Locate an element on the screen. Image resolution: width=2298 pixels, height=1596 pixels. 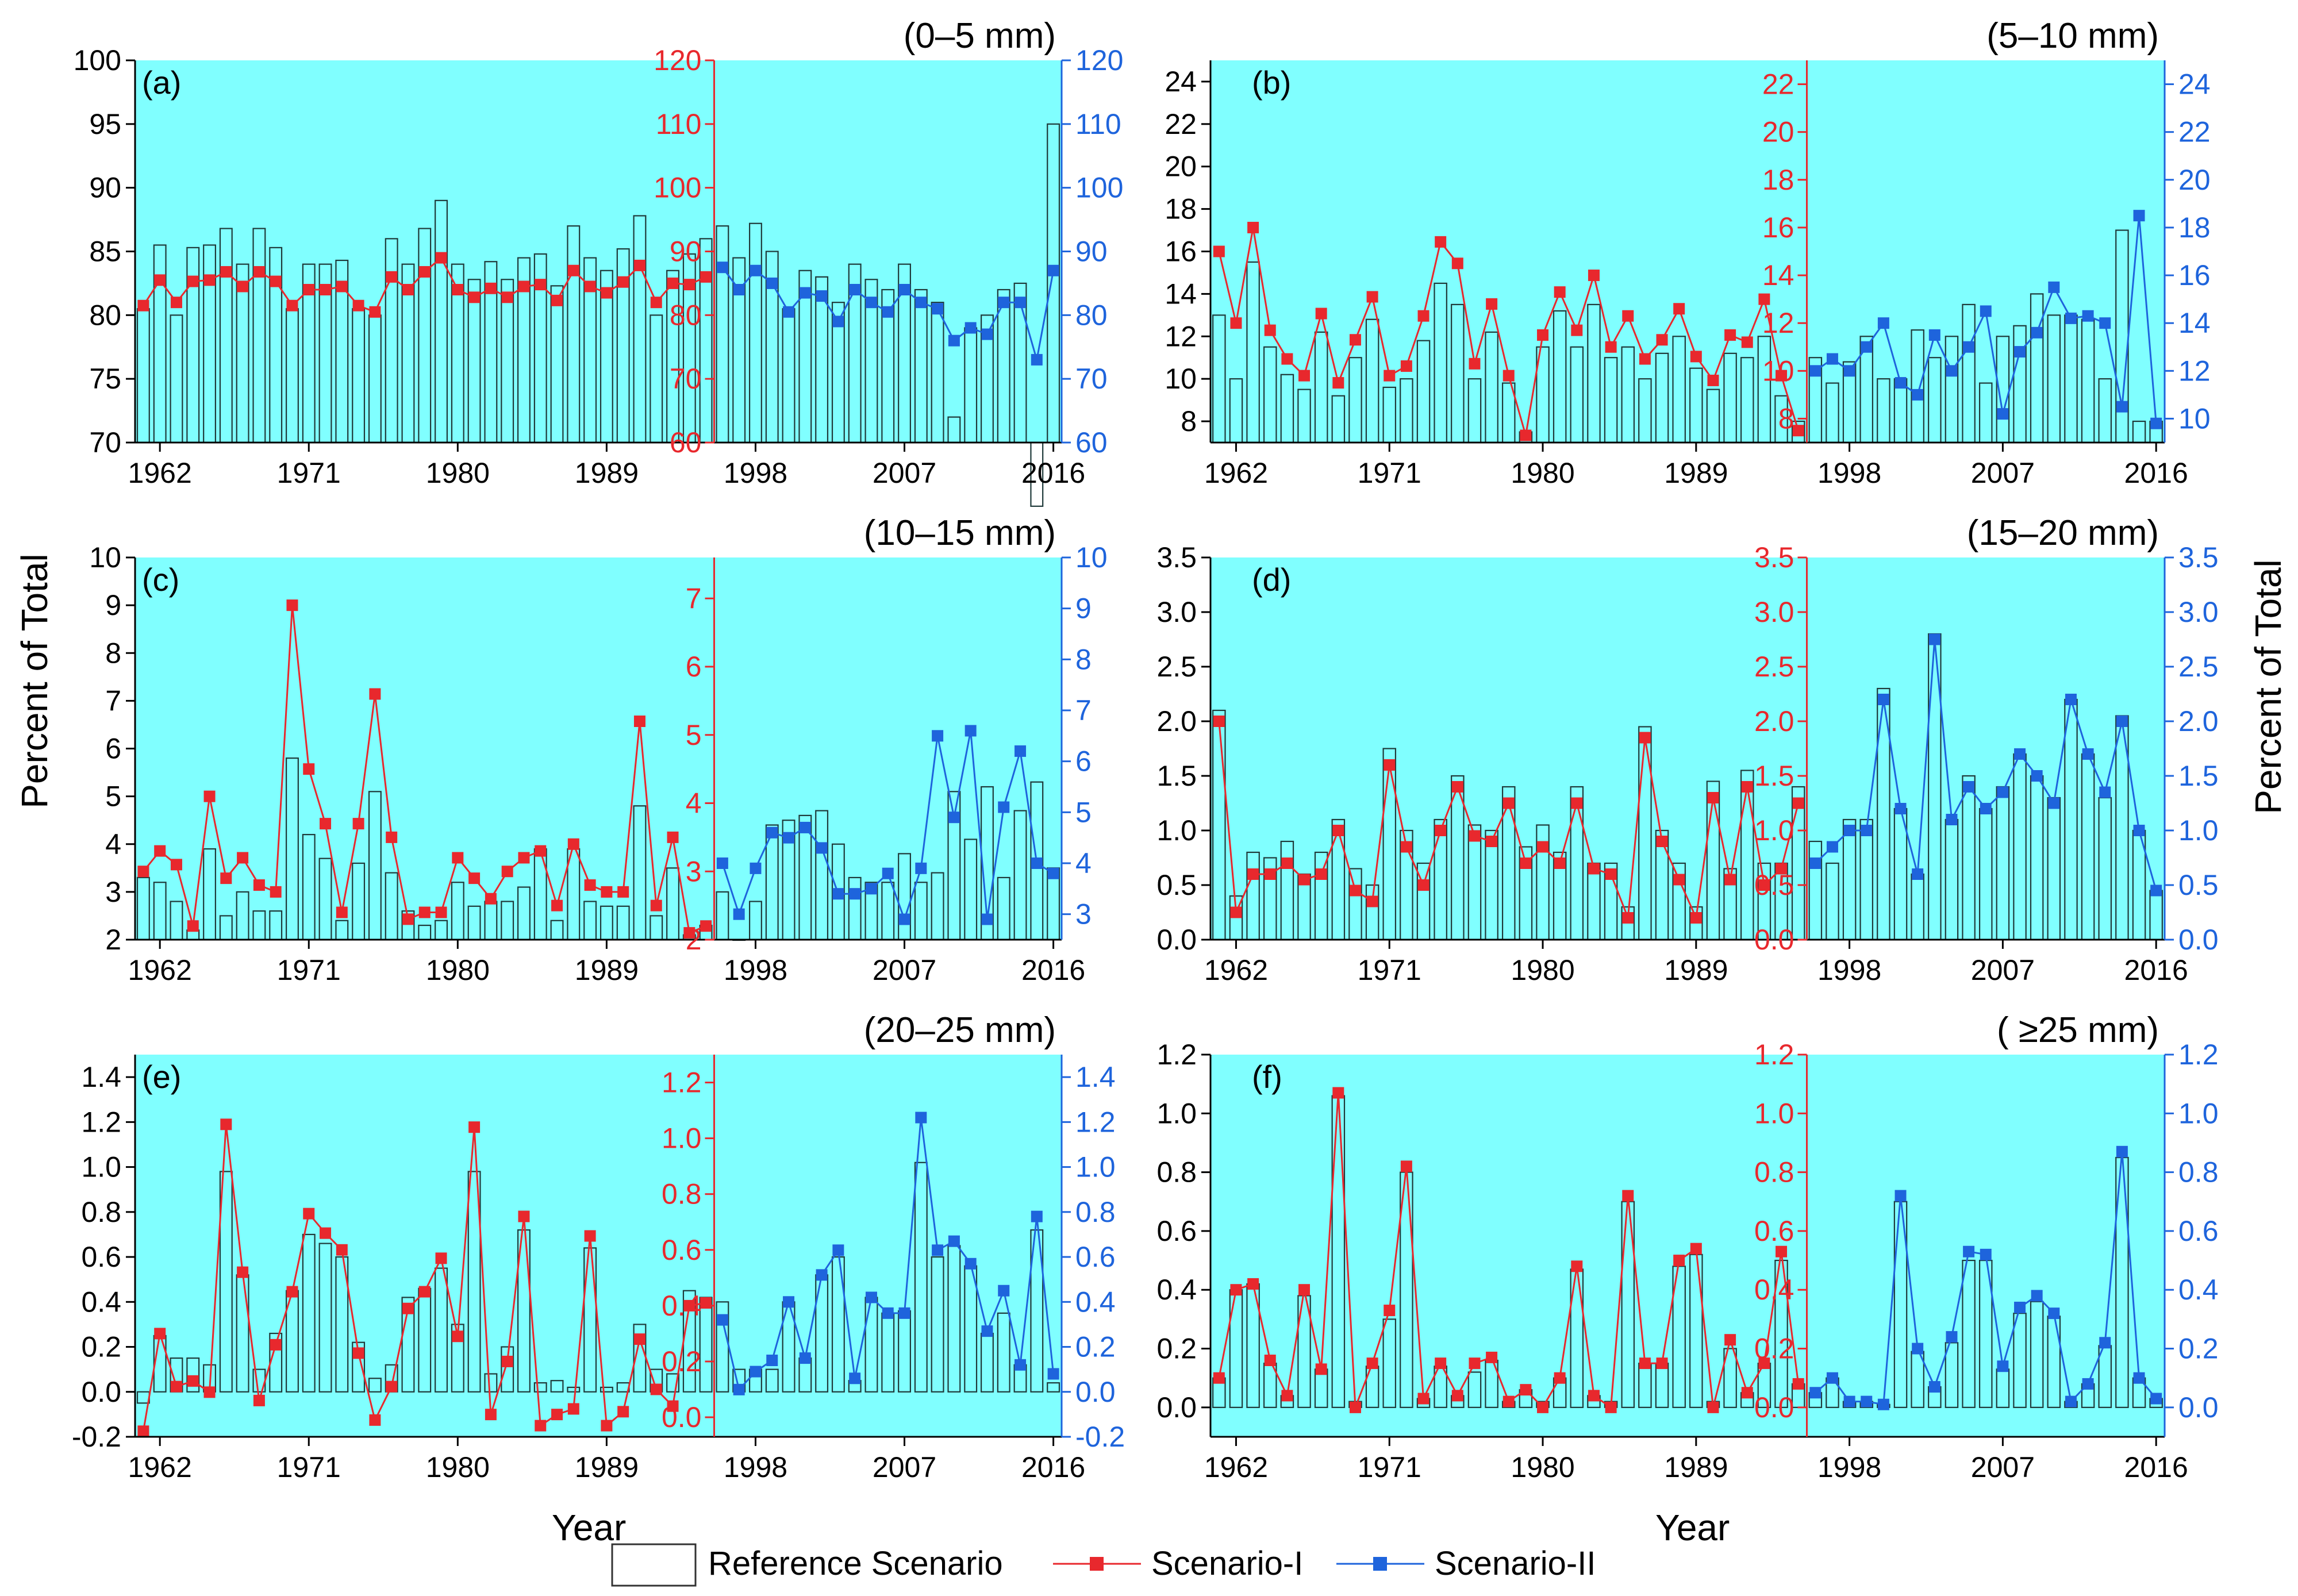
scenario-i-tick-label: 60 is located at coordinates (686, 442).